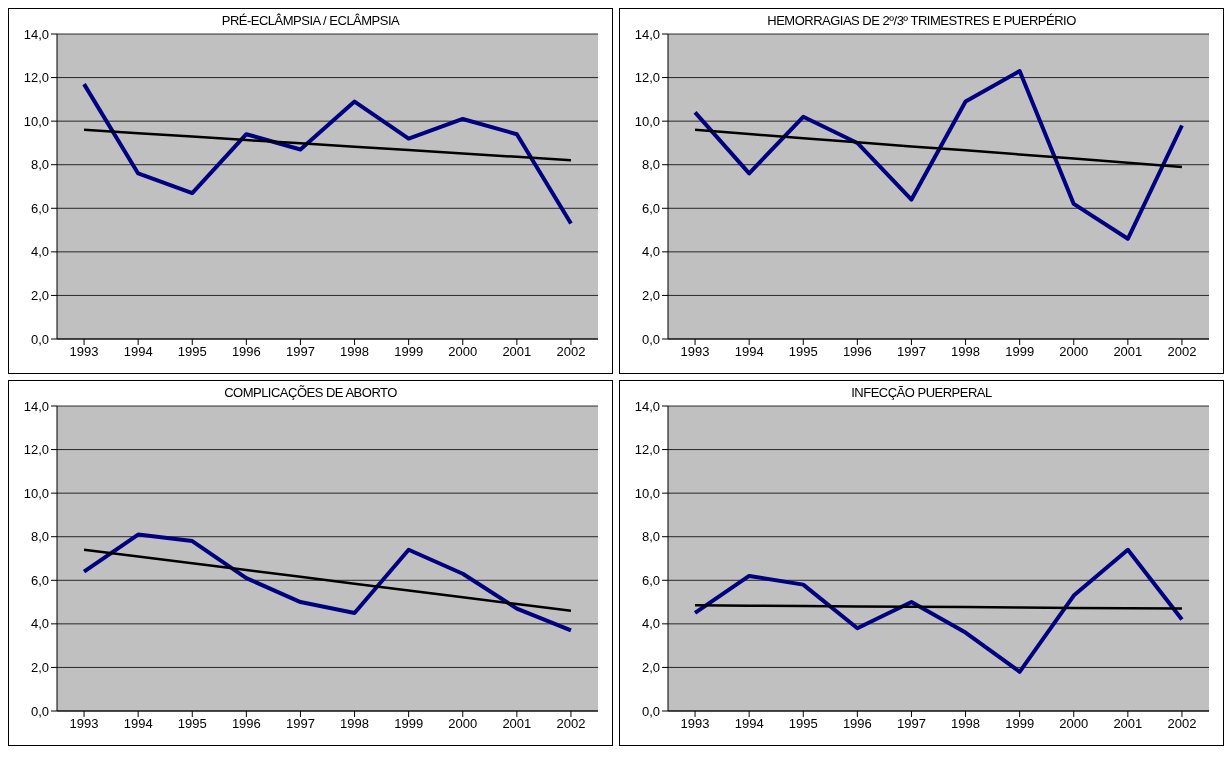  What do you see at coordinates (921, 392) in the screenshot?
I see `chart-title: INFECÇÃO PUERPERAL` at bounding box center [921, 392].